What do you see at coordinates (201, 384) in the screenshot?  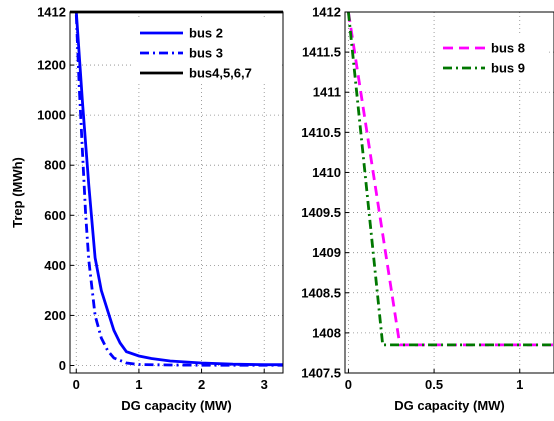 I see `x-tick-label: 2` at bounding box center [201, 384].